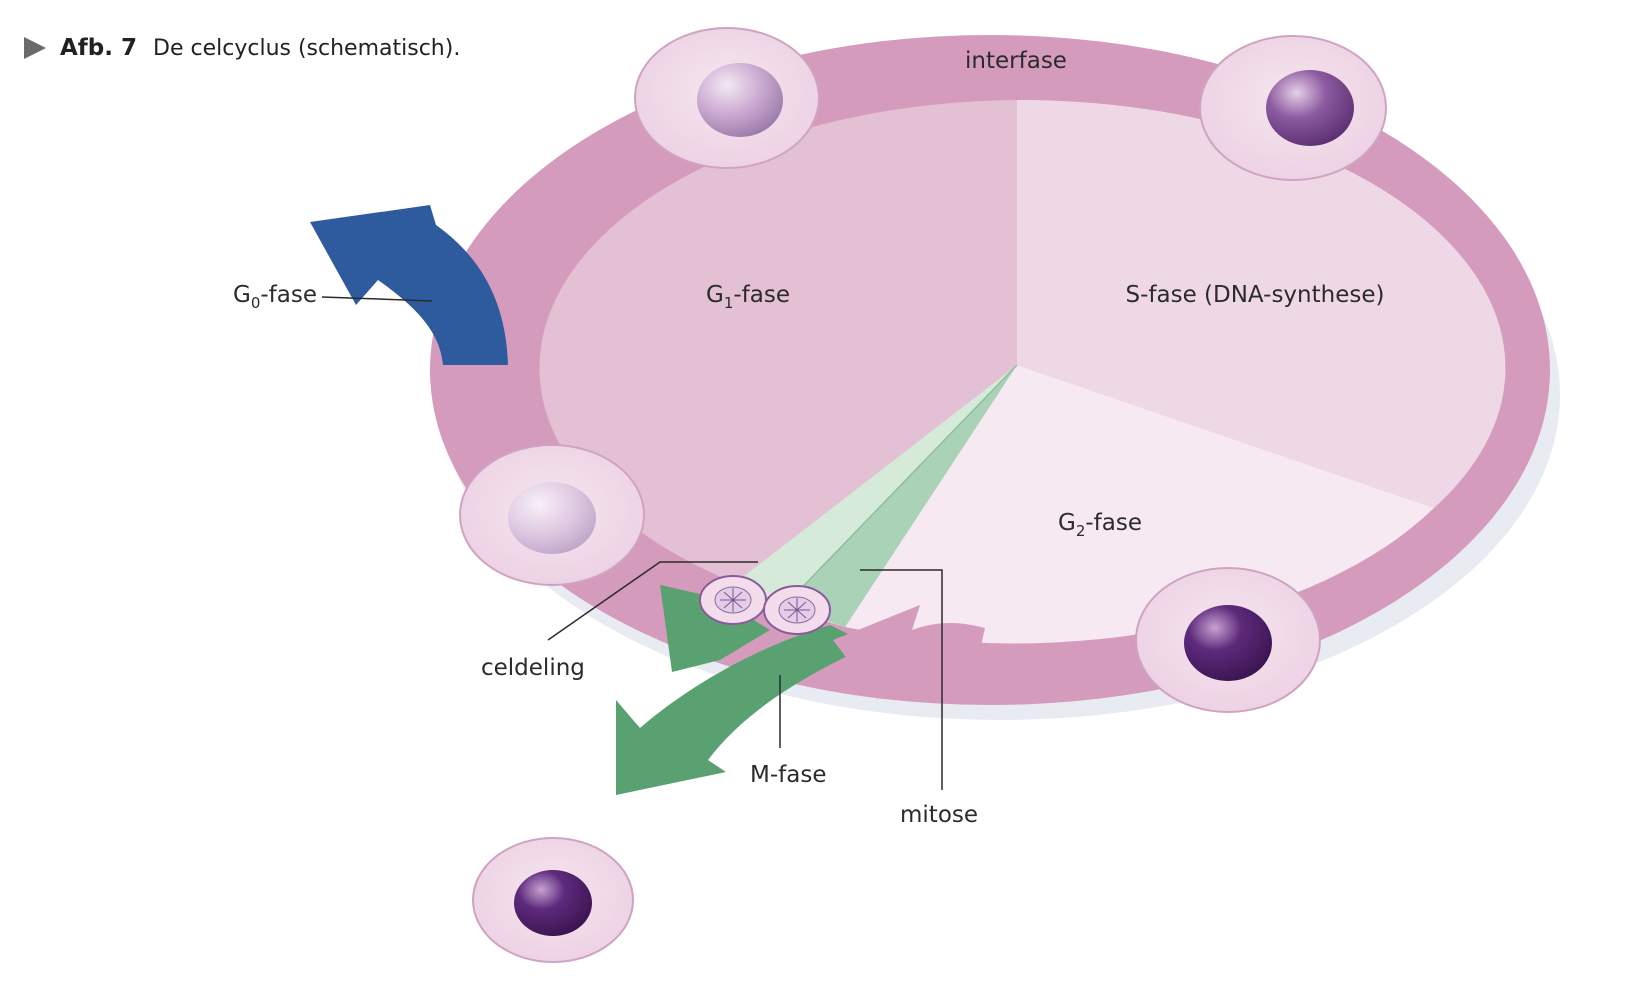 The image size is (1626, 983). I want to click on sector-mitosis, so click(876, 496).